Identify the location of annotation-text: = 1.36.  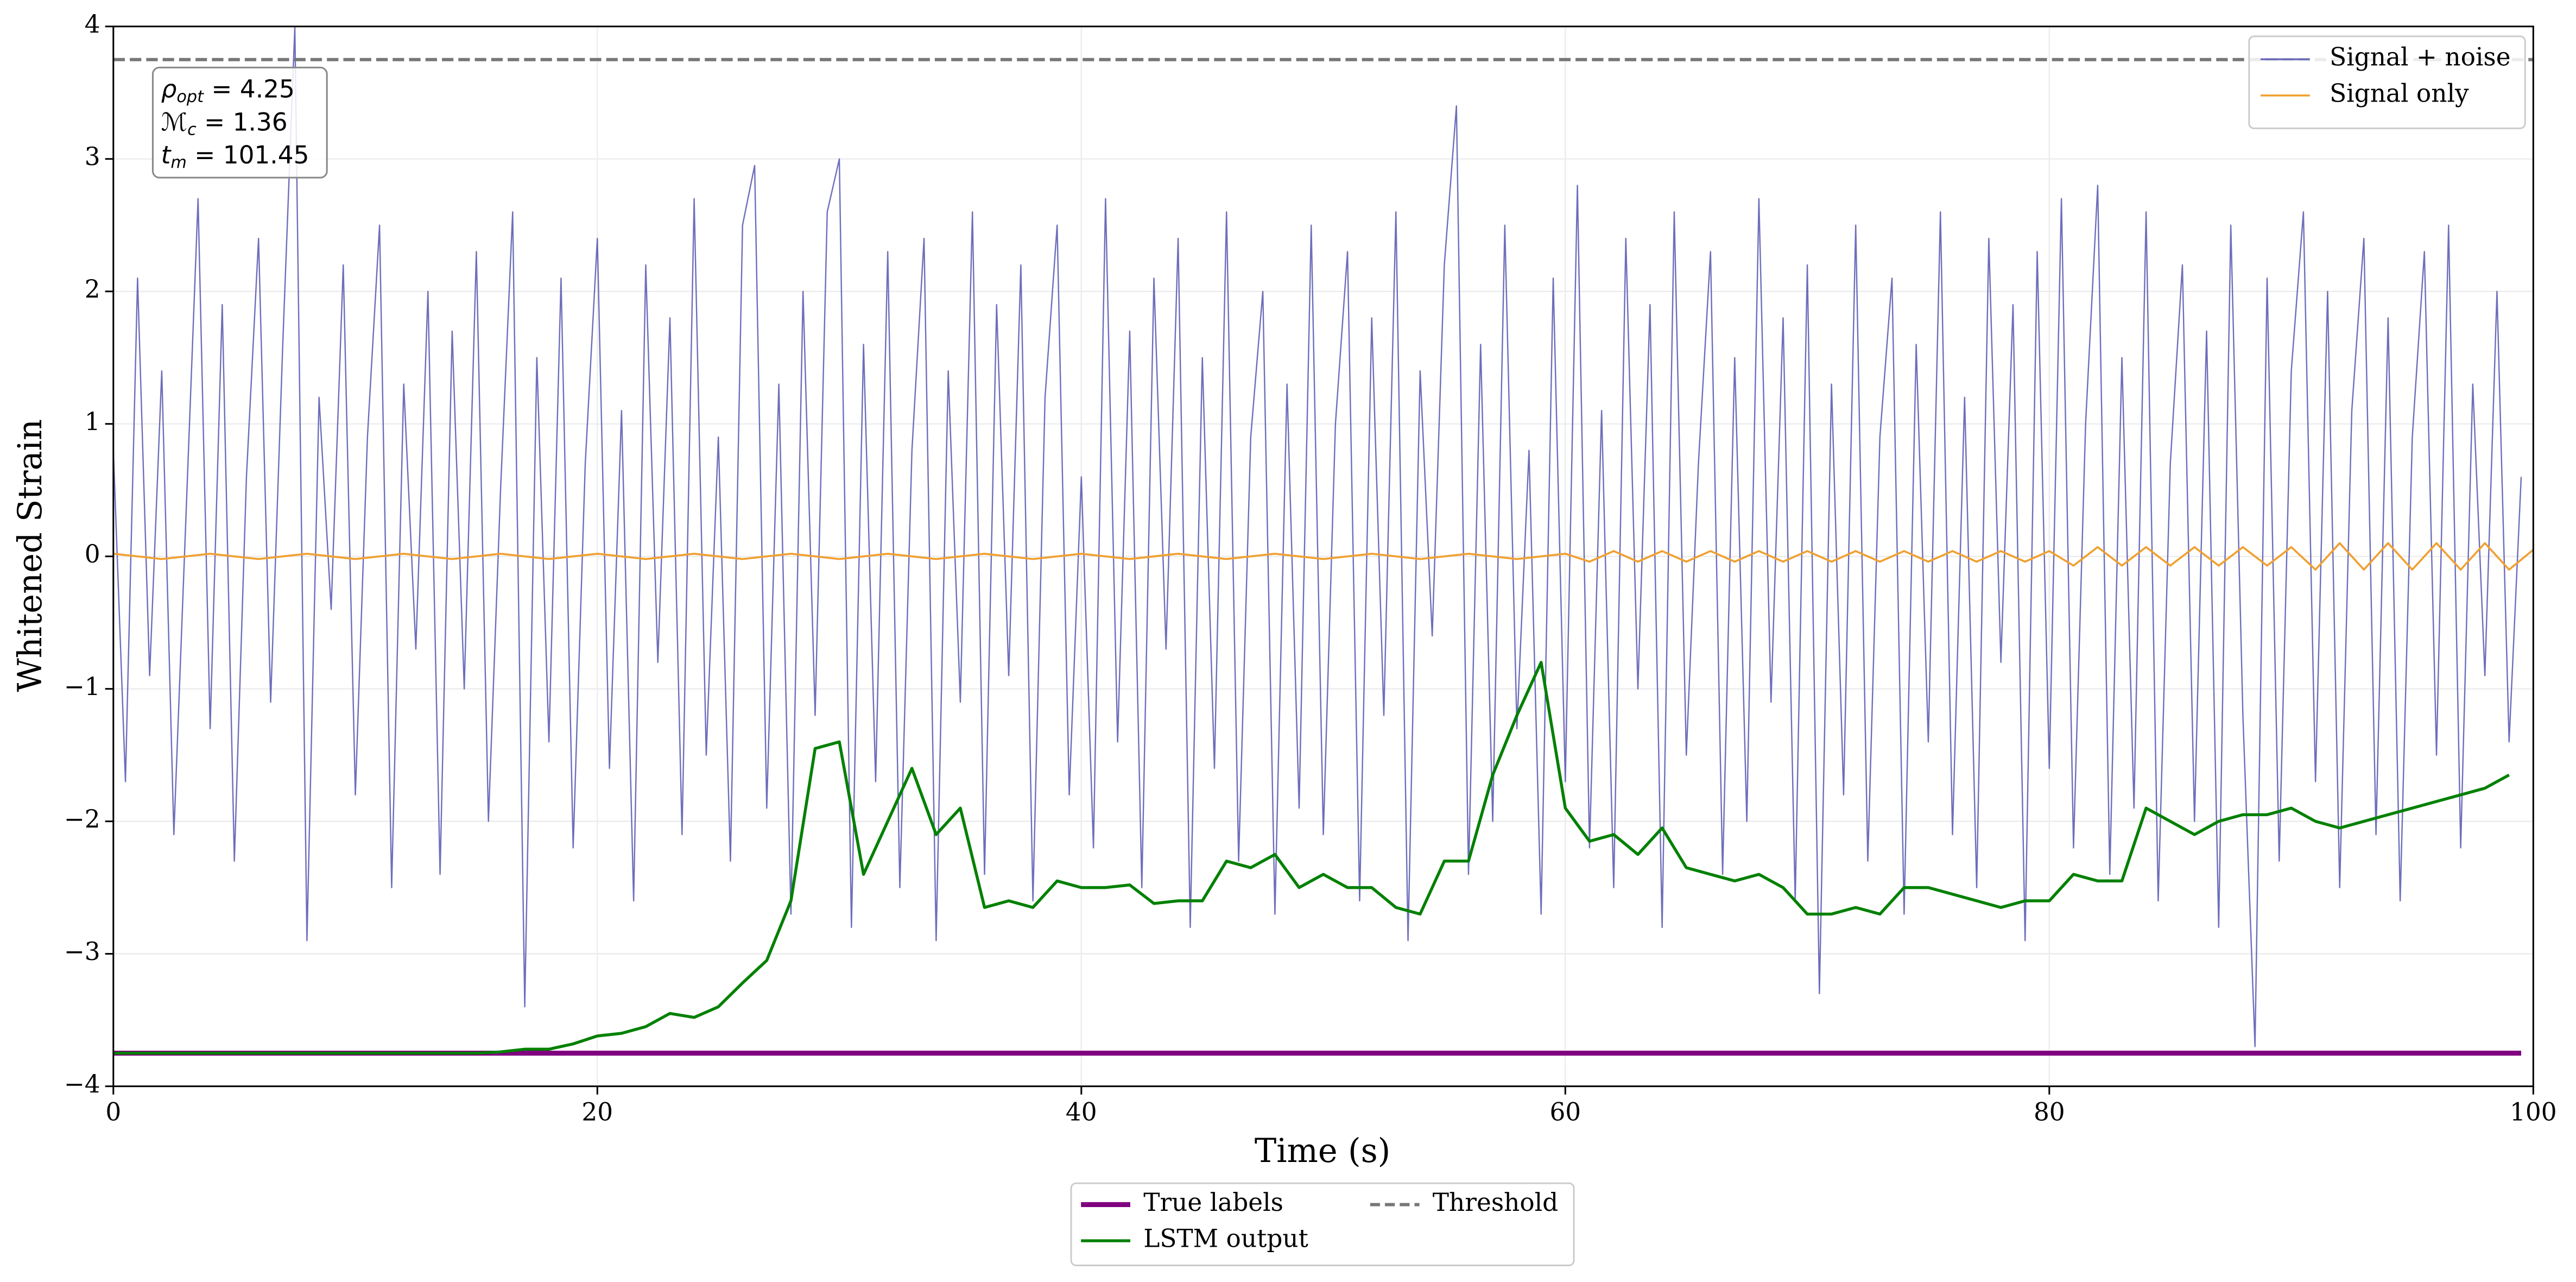
(242, 122).